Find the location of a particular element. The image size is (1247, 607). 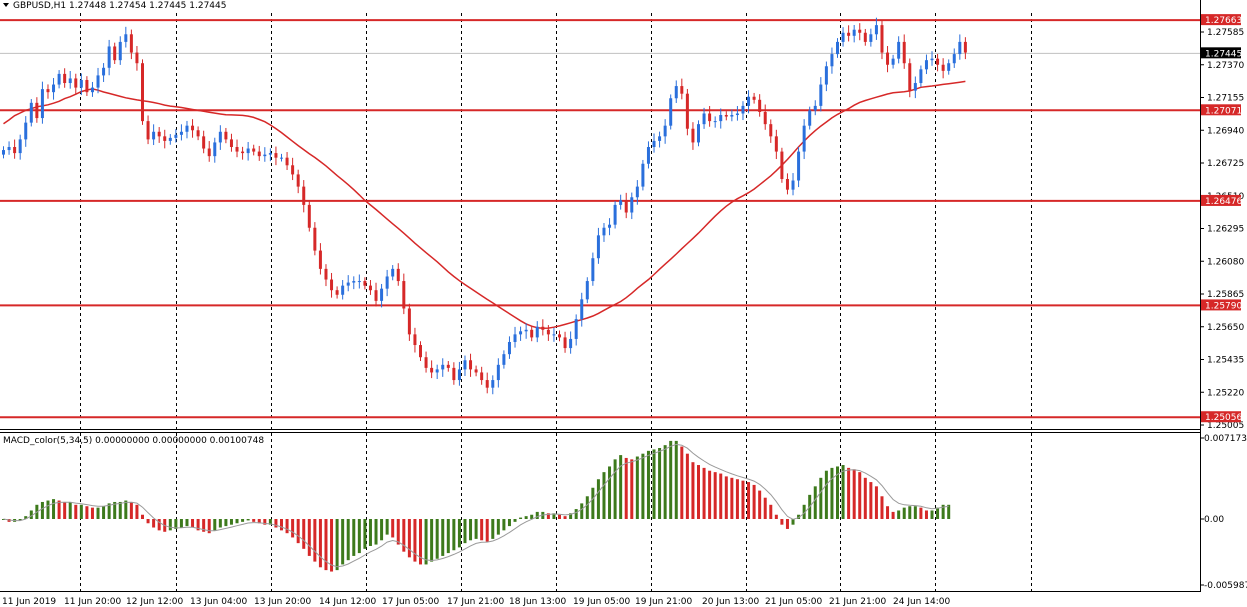

level-label: 1.27663 is located at coordinates (1223, 21).